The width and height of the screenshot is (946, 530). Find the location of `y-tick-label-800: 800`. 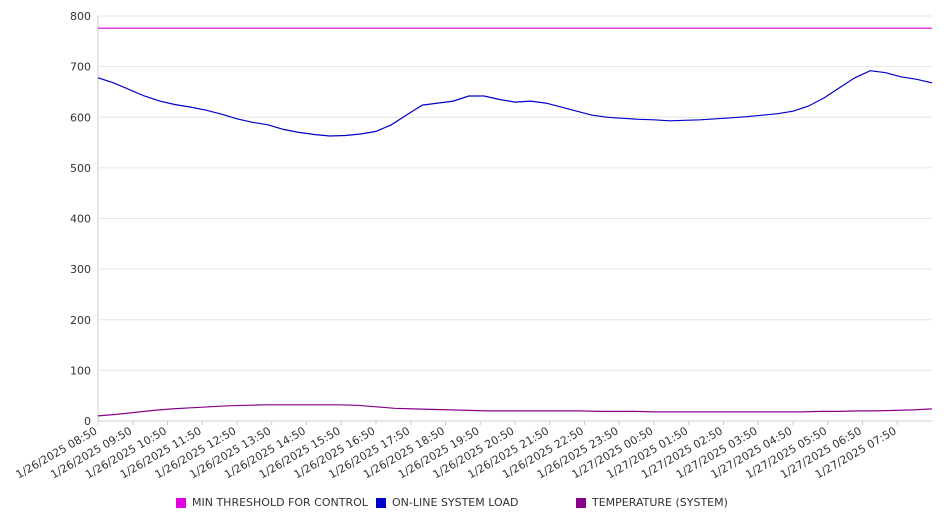

y-tick-label-800: 800 is located at coordinates (80, 16).